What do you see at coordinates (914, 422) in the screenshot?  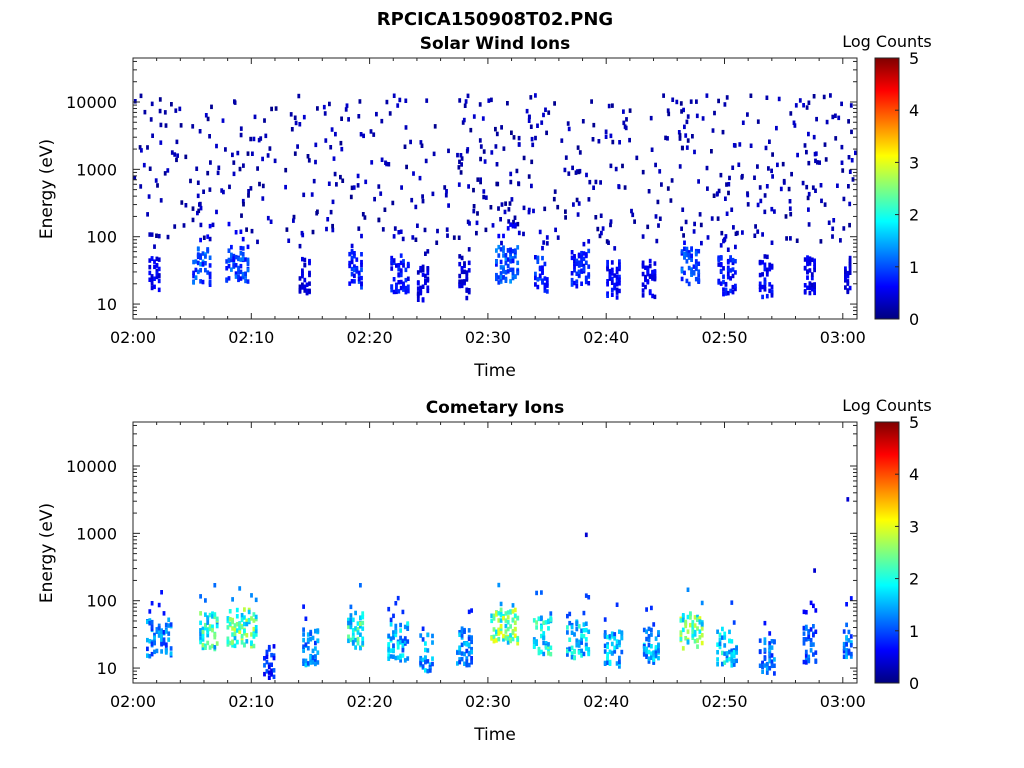 I see `colorbar-tick-label: 5` at bounding box center [914, 422].